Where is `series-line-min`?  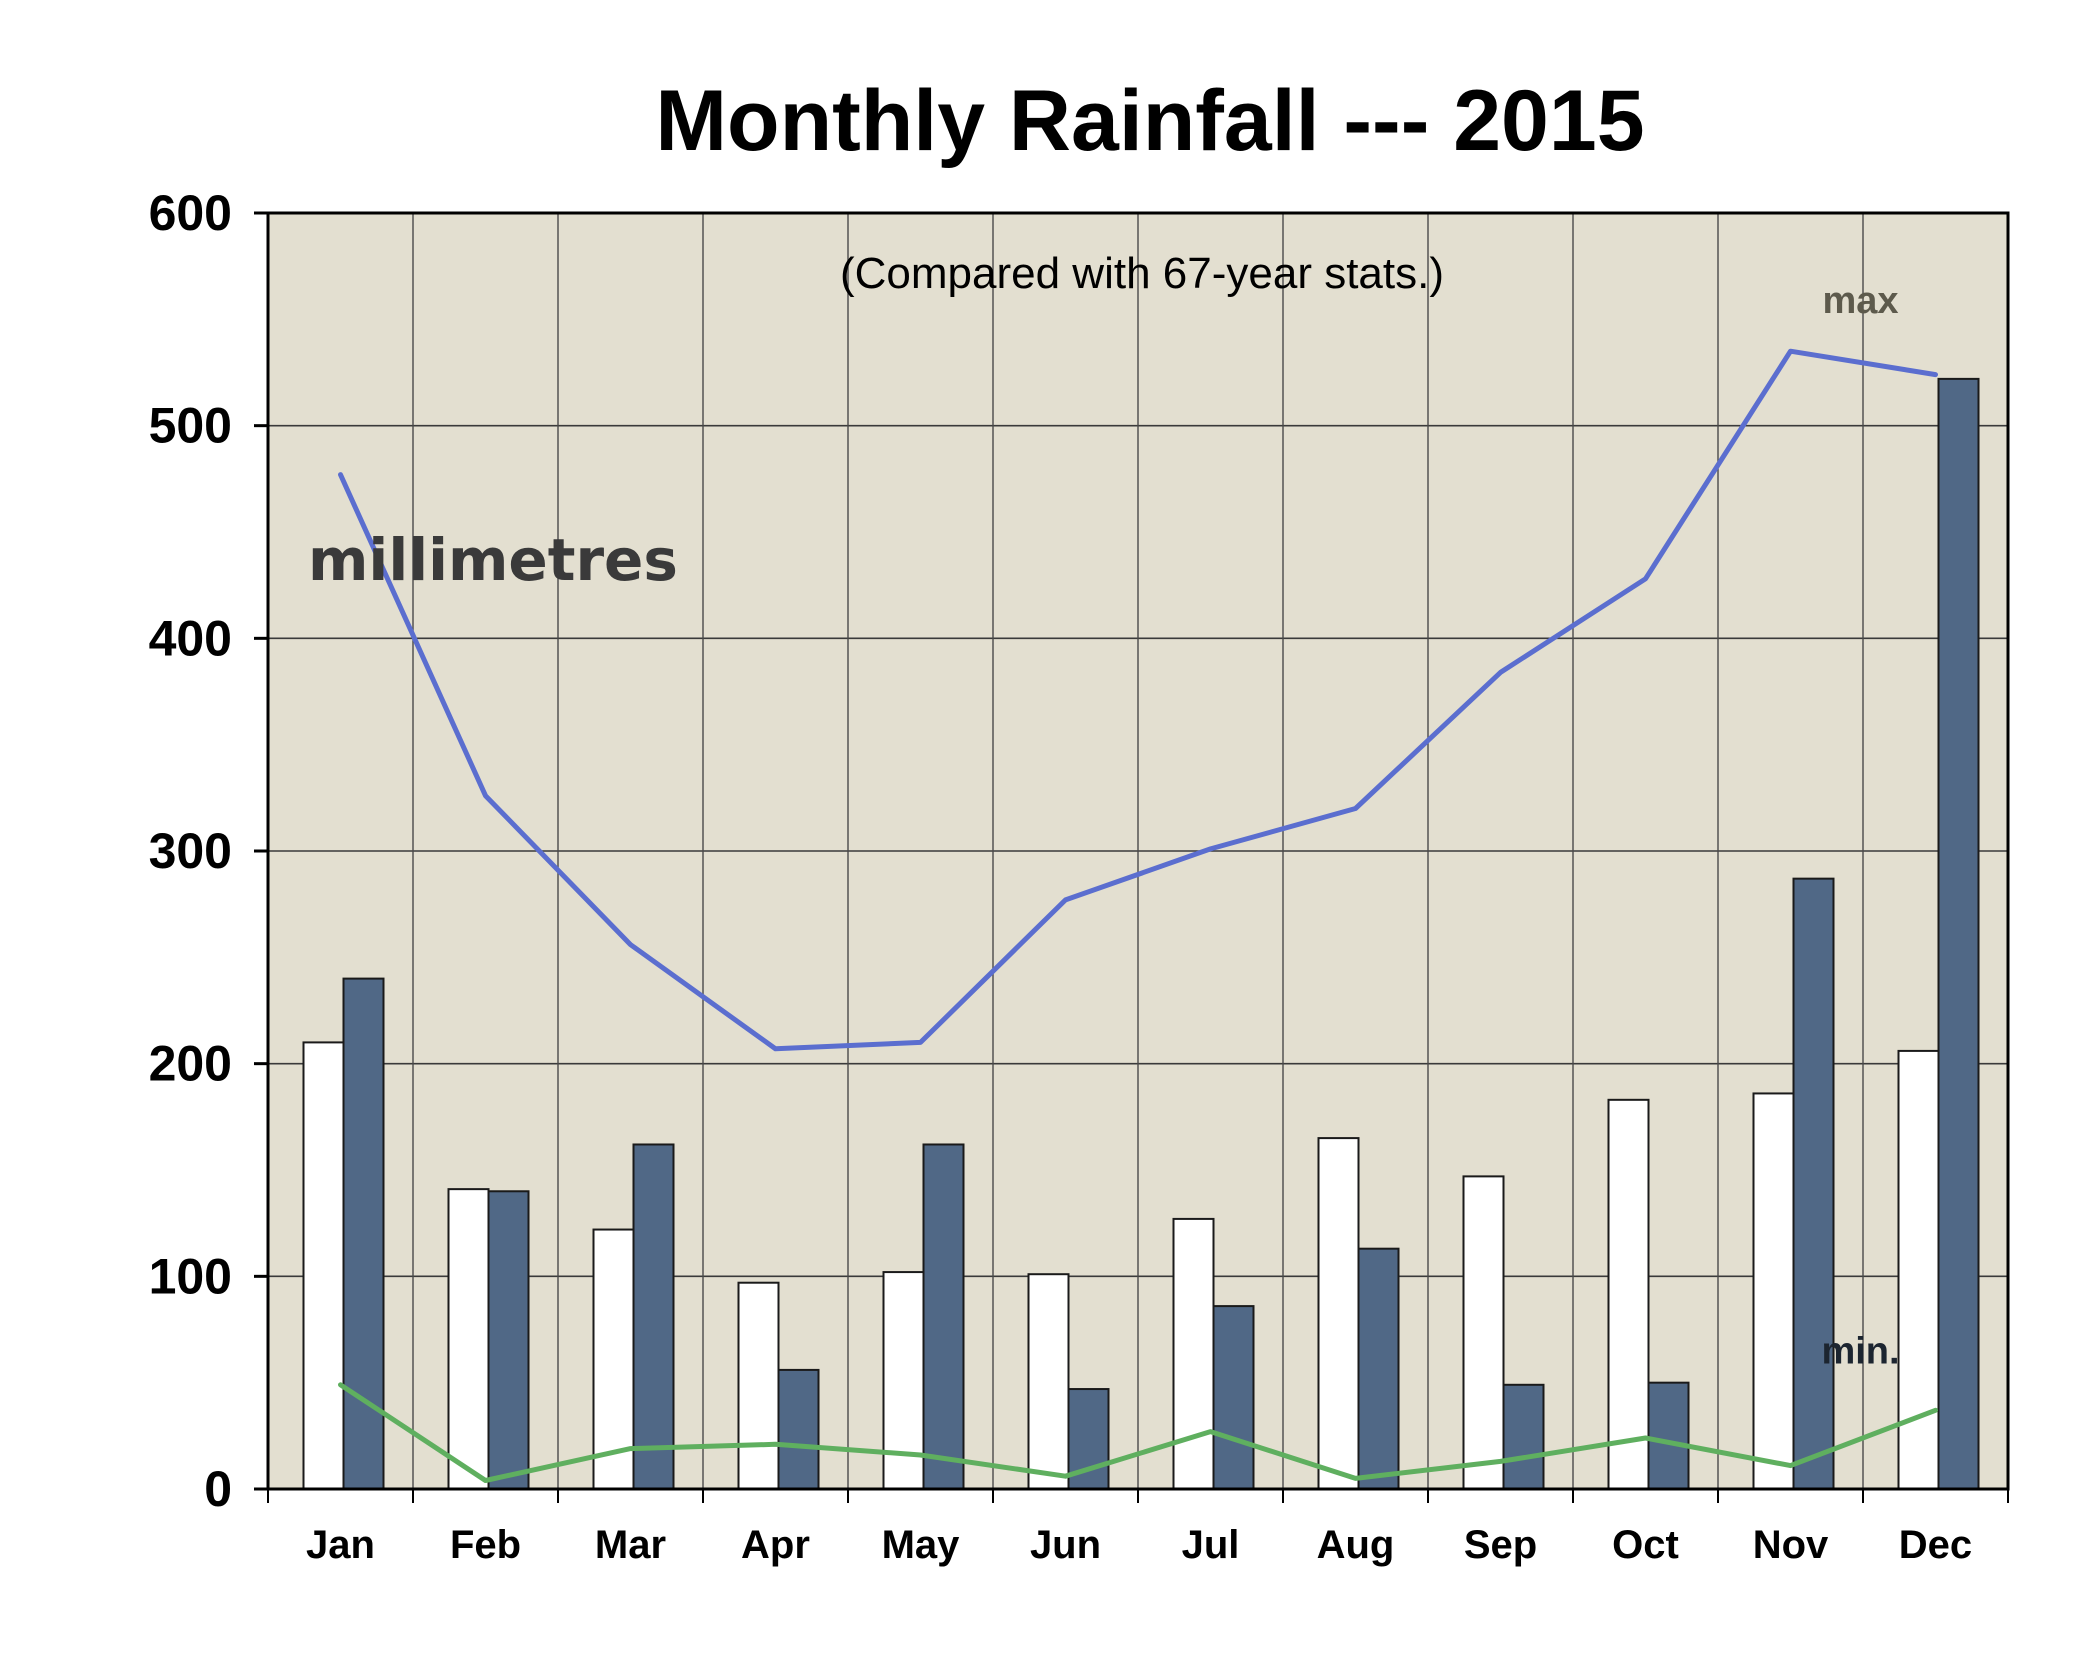
series-line-min is located at coordinates (1138, 1432).